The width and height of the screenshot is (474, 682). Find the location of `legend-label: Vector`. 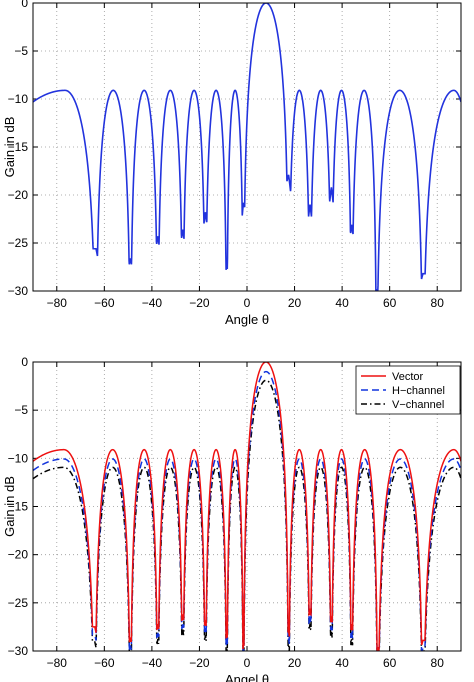

legend-label: Vector is located at coordinates (408, 377).